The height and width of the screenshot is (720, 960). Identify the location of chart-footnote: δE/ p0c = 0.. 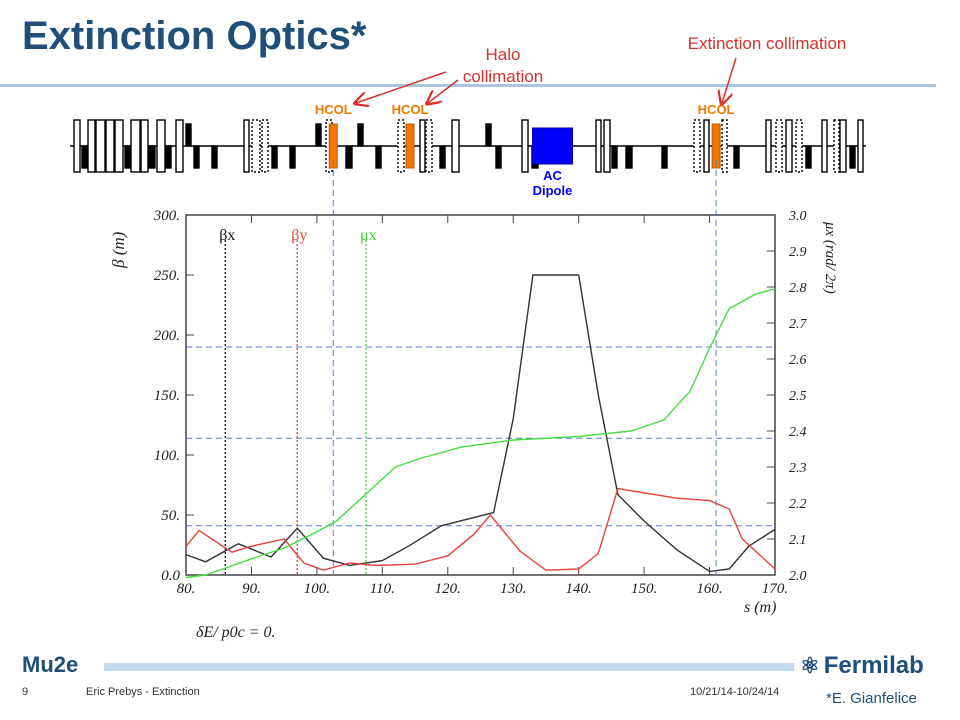
(236, 632).